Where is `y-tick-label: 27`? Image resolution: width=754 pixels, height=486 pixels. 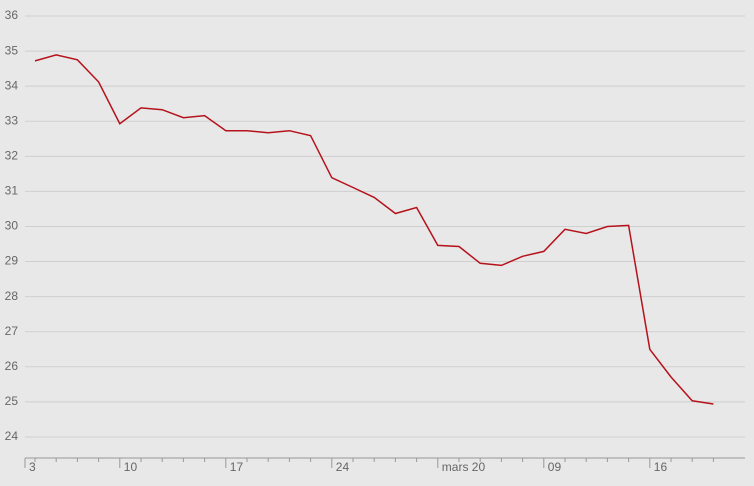
y-tick-label: 27 is located at coordinates (12, 331).